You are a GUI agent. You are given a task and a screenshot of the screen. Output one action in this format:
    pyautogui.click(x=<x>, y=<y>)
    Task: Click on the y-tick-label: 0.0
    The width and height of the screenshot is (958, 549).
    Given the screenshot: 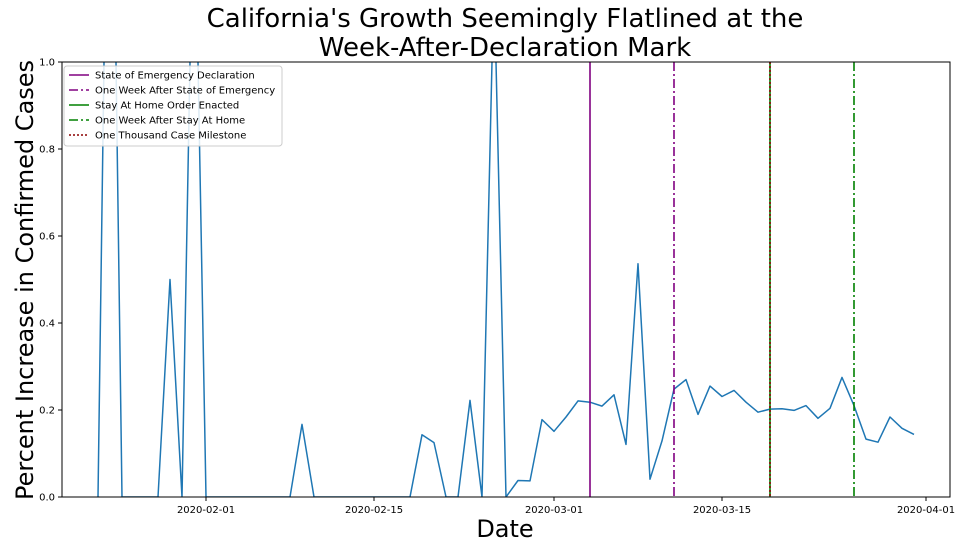 What is the action you would take?
    pyautogui.click(x=47, y=498)
    